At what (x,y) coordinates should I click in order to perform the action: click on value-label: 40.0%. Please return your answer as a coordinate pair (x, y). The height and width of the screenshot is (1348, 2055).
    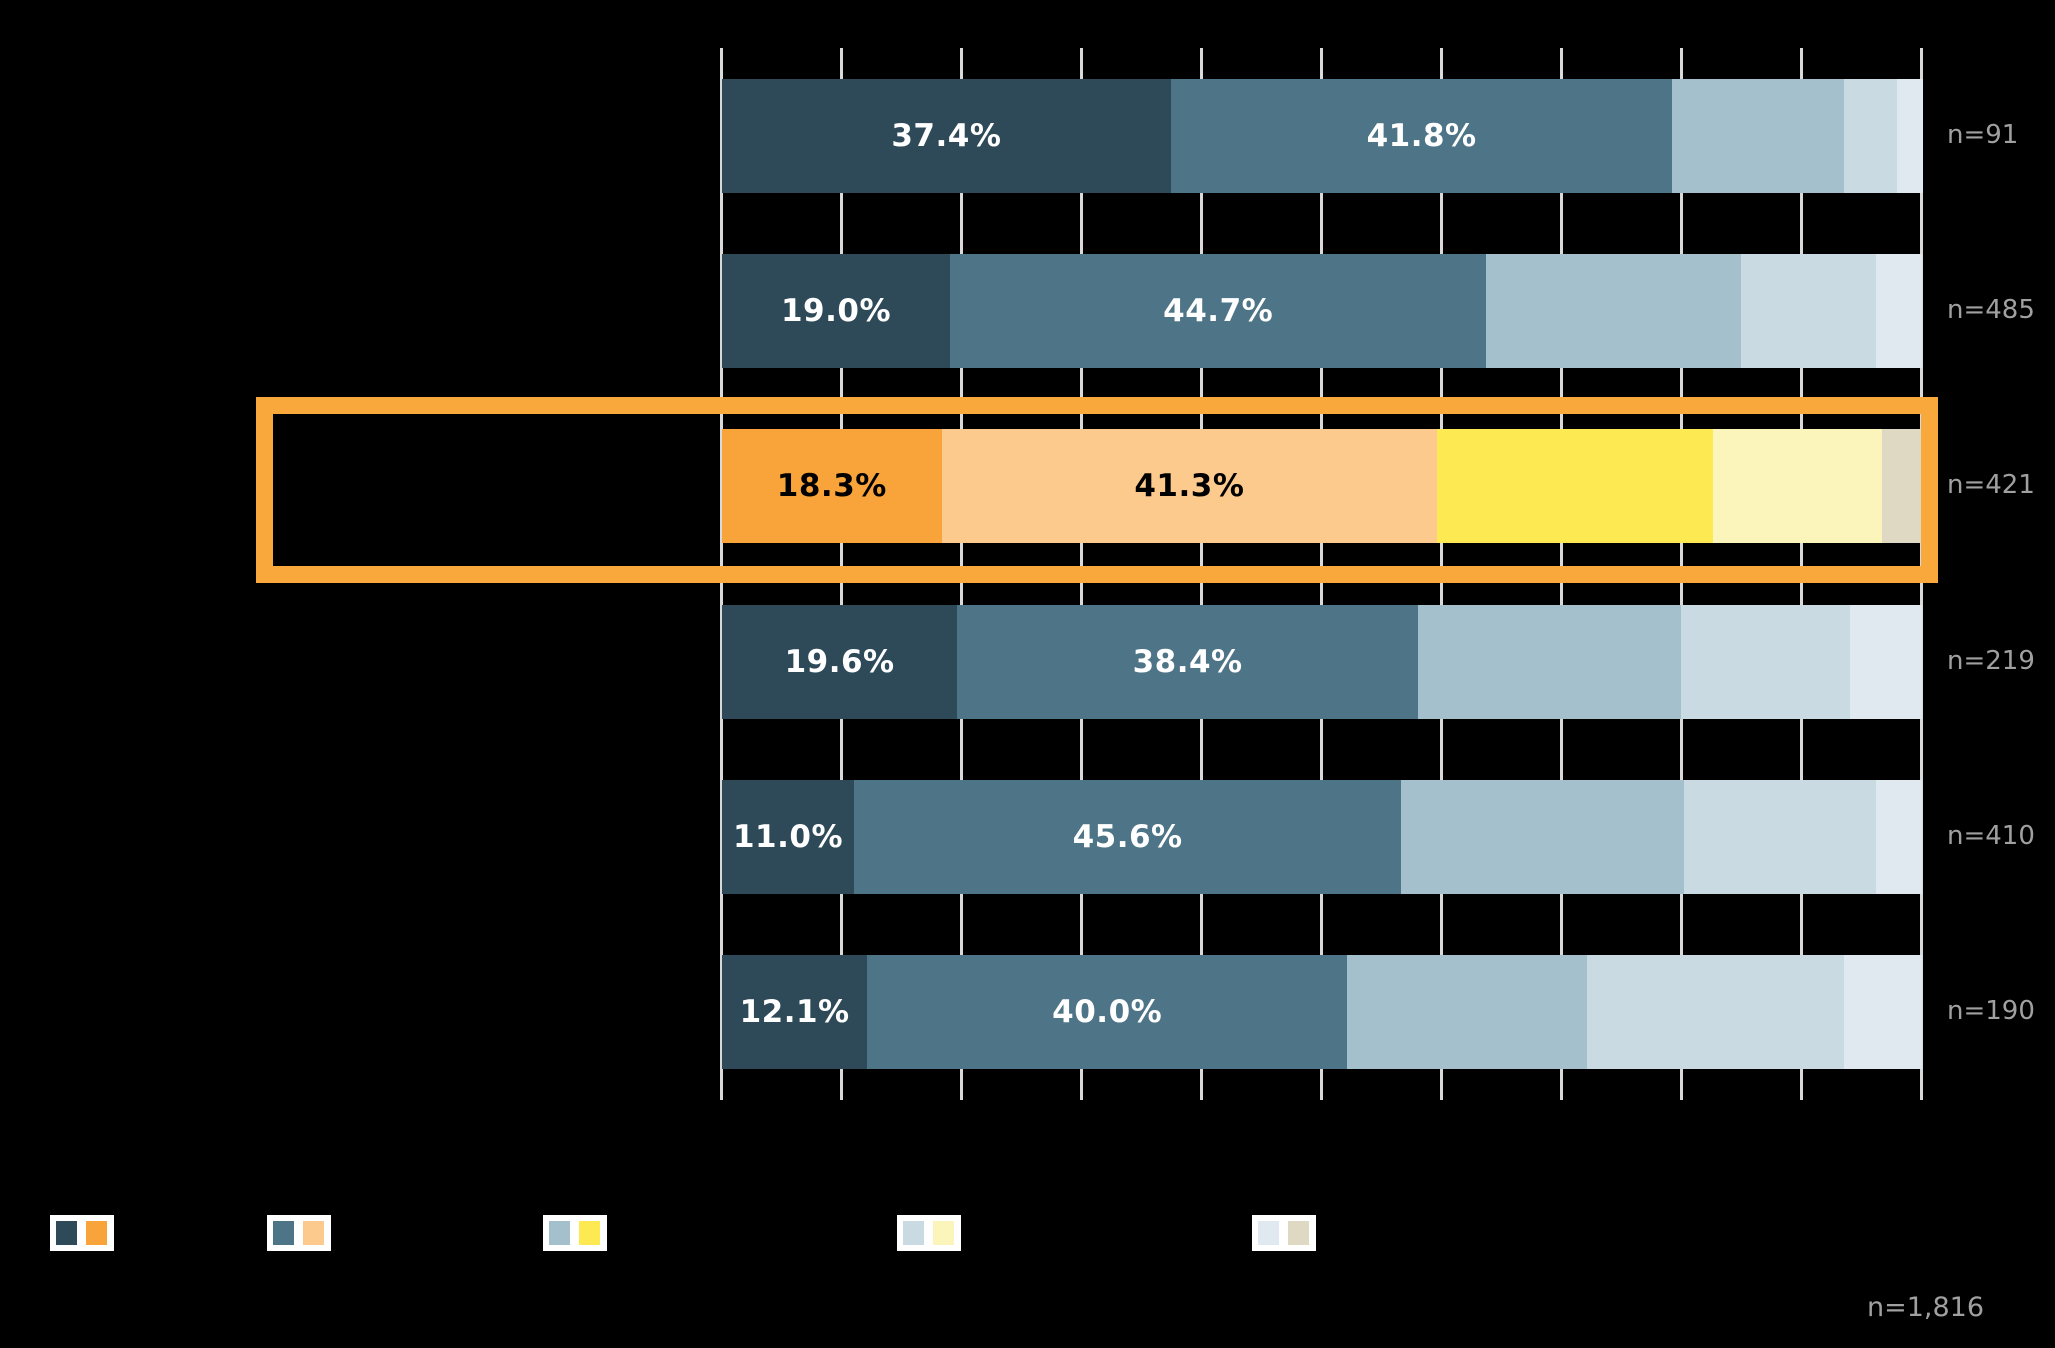
    Looking at the image, I should click on (1107, 1012).